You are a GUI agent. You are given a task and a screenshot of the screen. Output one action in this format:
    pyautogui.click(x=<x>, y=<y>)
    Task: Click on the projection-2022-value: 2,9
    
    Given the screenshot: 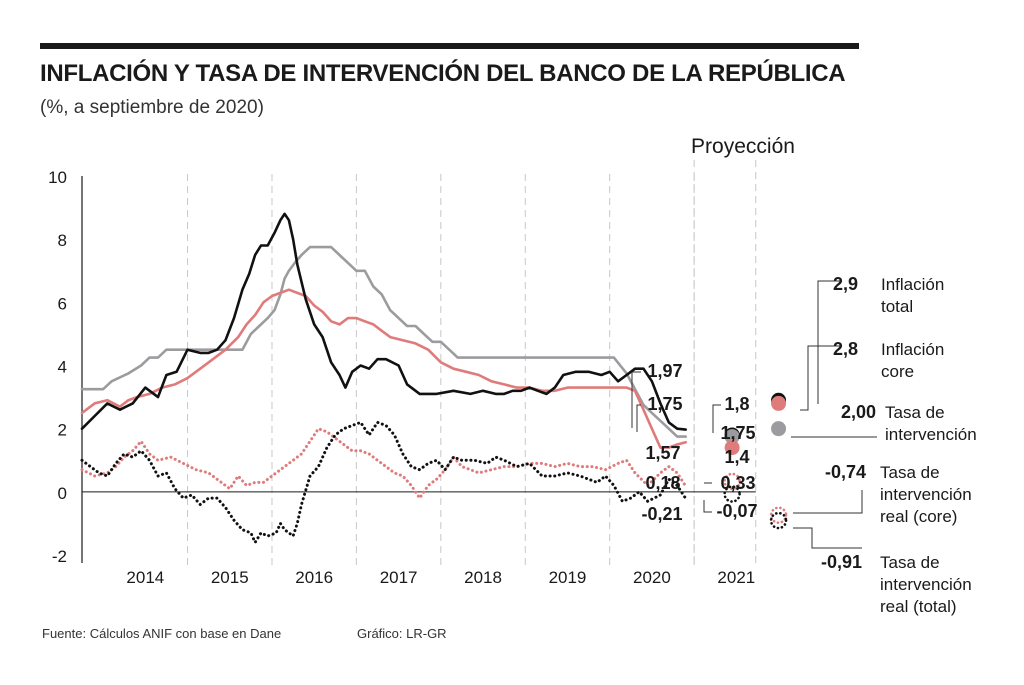 What is the action you would take?
    pyautogui.click(x=845, y=284)
    